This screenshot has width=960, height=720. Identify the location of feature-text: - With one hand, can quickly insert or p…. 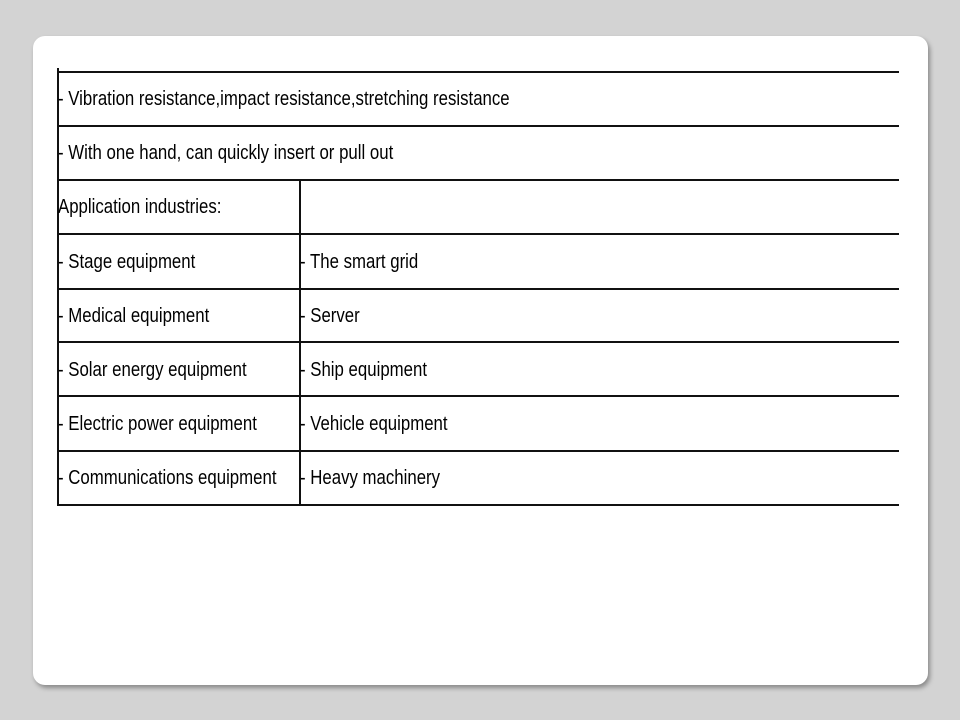
(226, 152).